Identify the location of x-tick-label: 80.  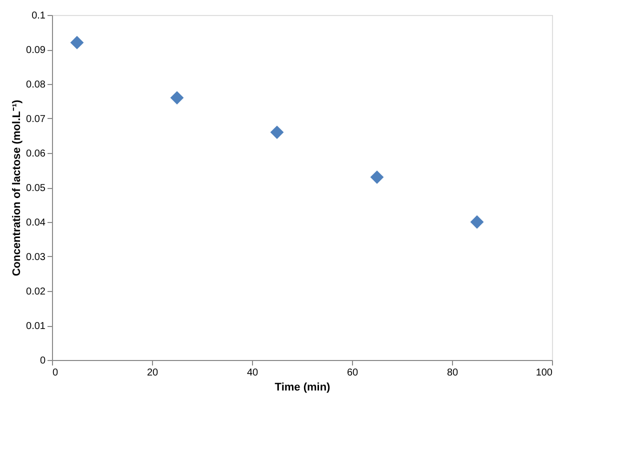
(452, 373).